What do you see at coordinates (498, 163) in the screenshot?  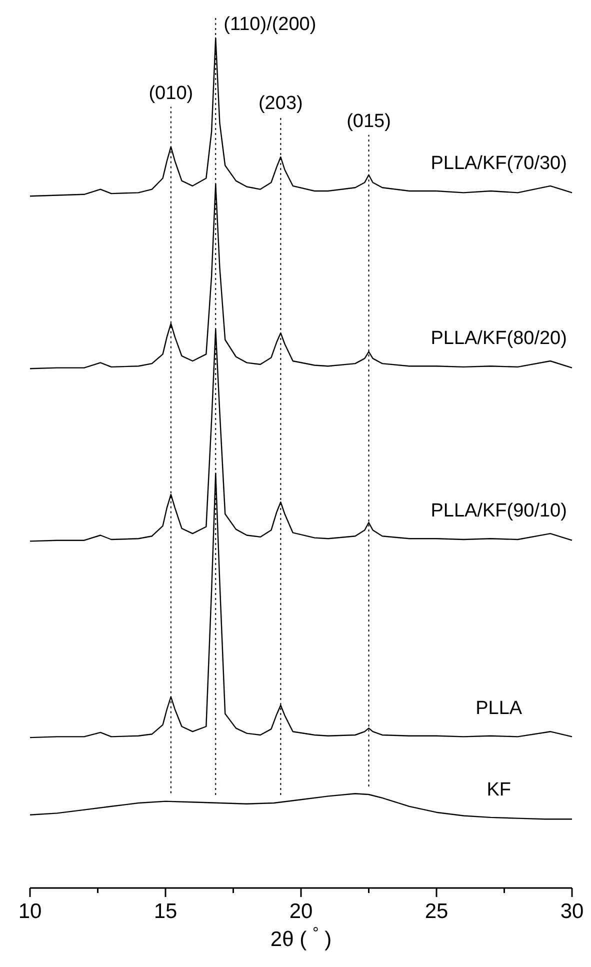 I see `series-label: PLLA/KF(70/30)` at bounding box center [498, 163].